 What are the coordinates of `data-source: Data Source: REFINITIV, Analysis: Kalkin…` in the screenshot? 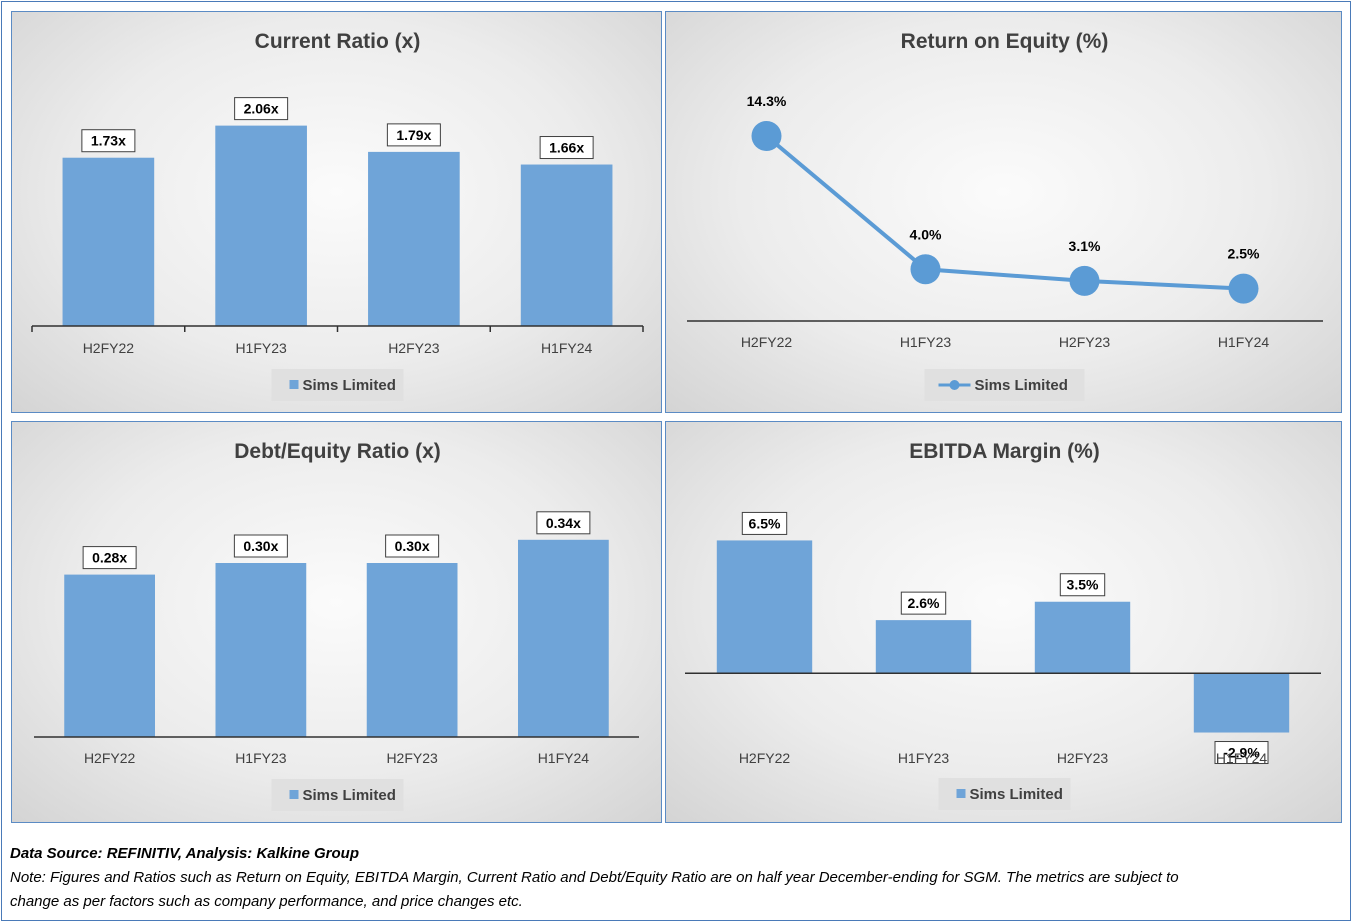 It's located at (184, 854).